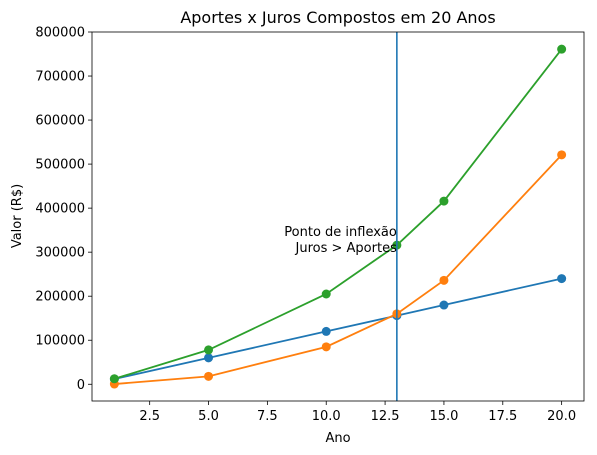 Image resolution: width=597 pixels, height=455 pixels. I want to click on x-tick-label: 20.0, so click(561, 416).